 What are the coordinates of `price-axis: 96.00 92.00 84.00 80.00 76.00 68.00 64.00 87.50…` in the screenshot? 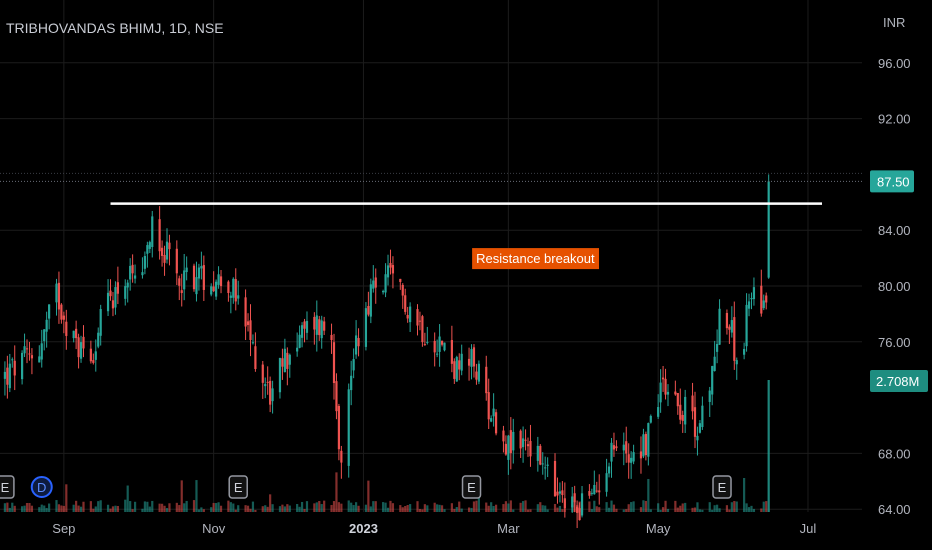 It's located at (899, 286).